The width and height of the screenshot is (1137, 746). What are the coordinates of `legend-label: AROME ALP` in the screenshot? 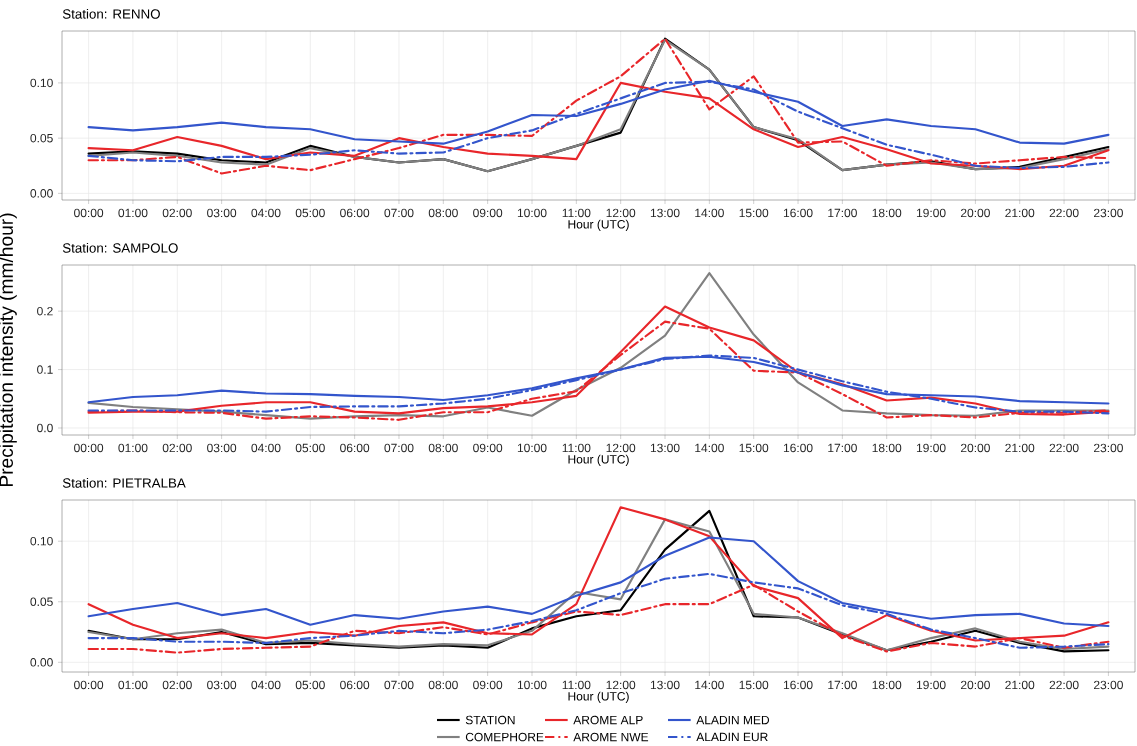 It's located at (608, 720).